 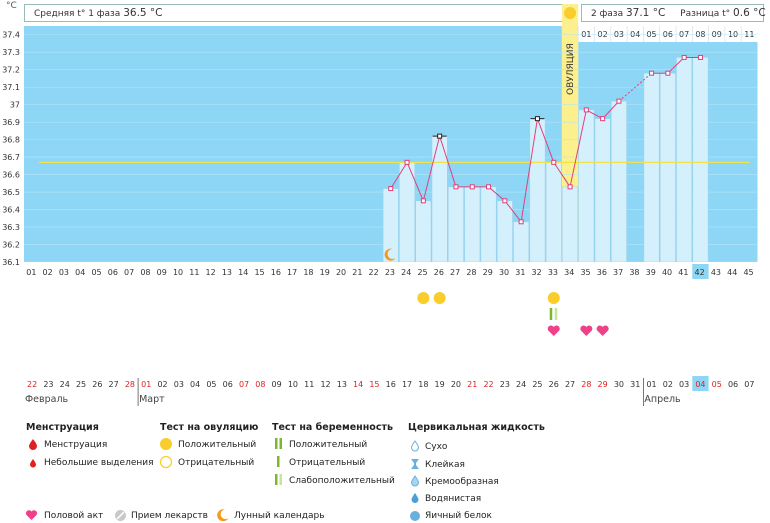 What do you see at coordinates (458, 516) in the screenshot?
I see `legend-cm-eggwhite: Яичный белок` at bounding box center [458, 516].